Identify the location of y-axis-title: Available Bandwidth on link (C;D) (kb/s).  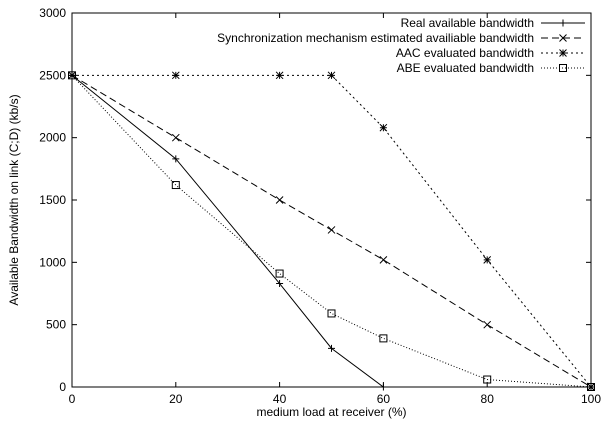
(14, 199).